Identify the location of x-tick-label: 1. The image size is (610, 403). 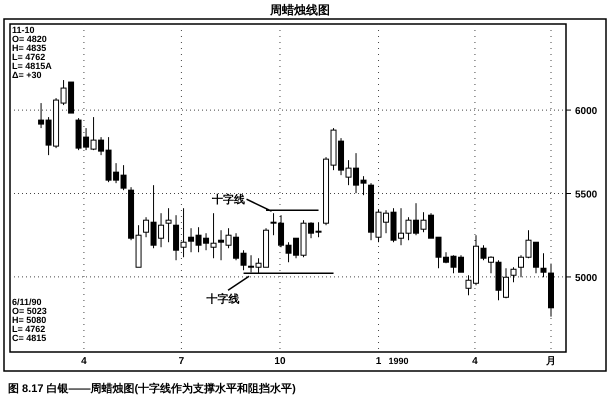
(379, 361).